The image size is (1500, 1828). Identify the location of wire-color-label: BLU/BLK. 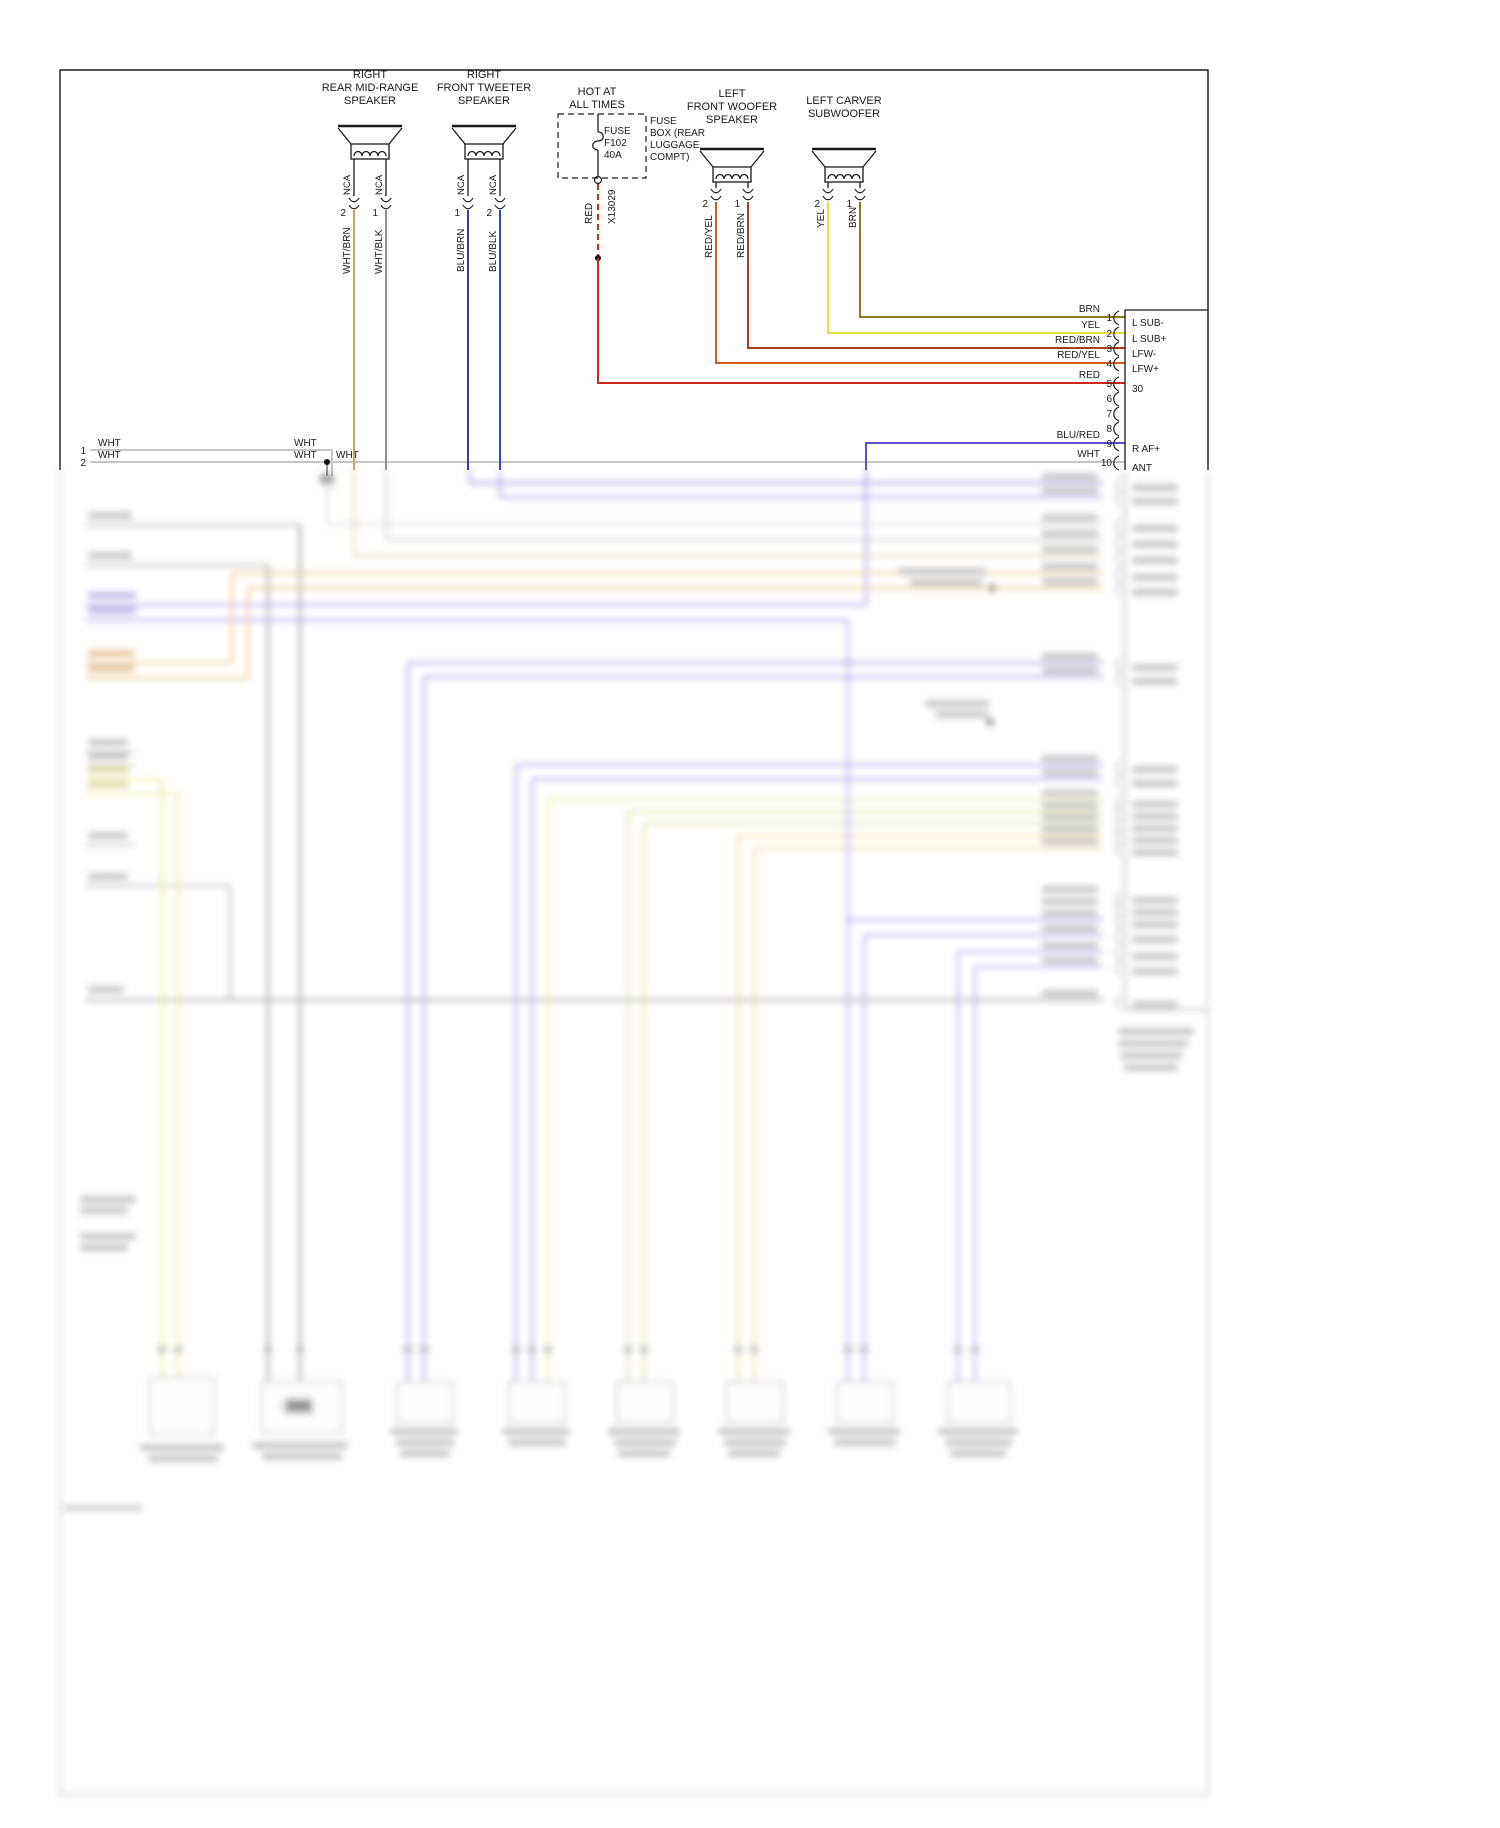
(493, 251).